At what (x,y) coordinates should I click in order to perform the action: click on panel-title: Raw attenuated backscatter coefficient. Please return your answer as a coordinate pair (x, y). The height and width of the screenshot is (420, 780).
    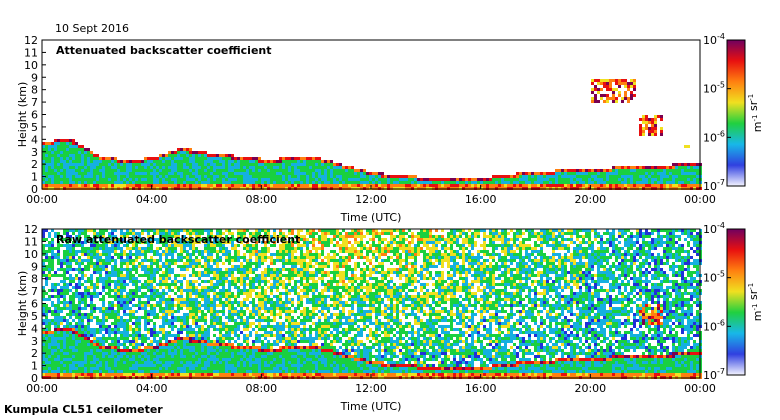
    Looking at the image, I should click on (178, 239).